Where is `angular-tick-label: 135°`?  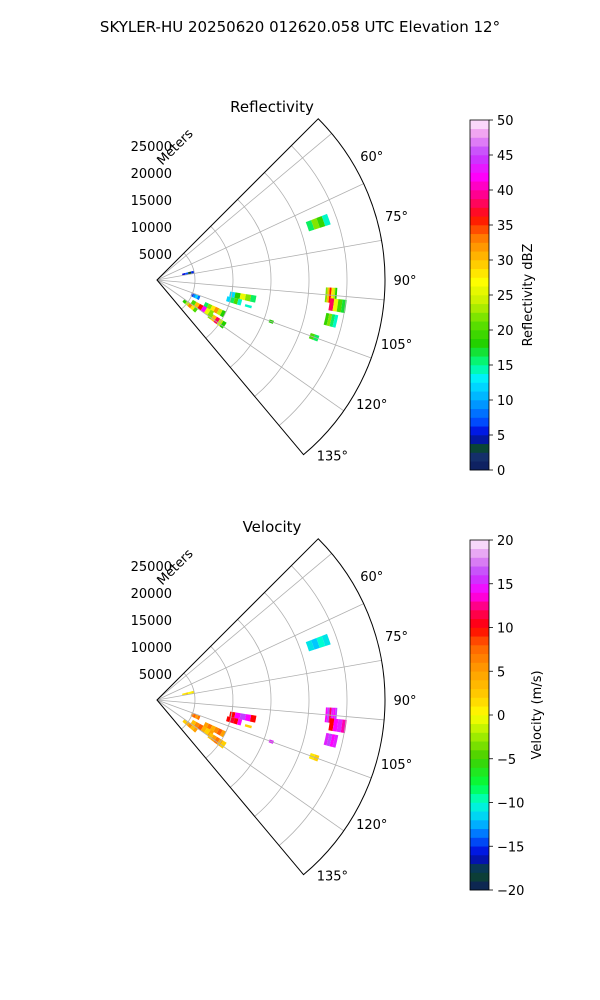 angular-tick-label: 135° is located at coordinates (332, 876).